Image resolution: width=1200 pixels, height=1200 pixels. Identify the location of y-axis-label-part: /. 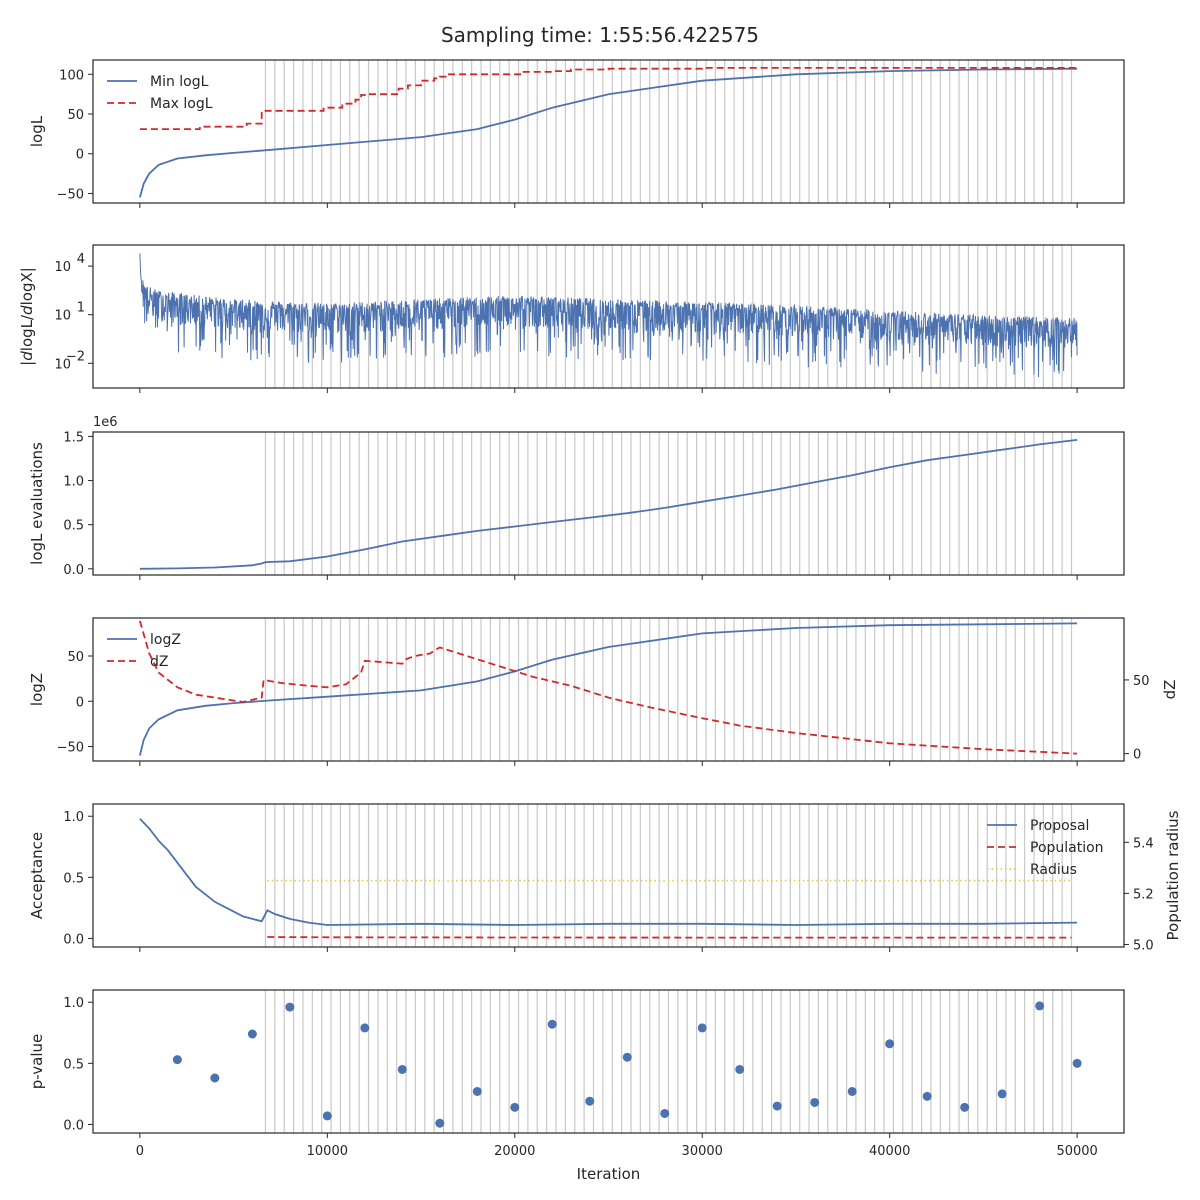
(27, 317).